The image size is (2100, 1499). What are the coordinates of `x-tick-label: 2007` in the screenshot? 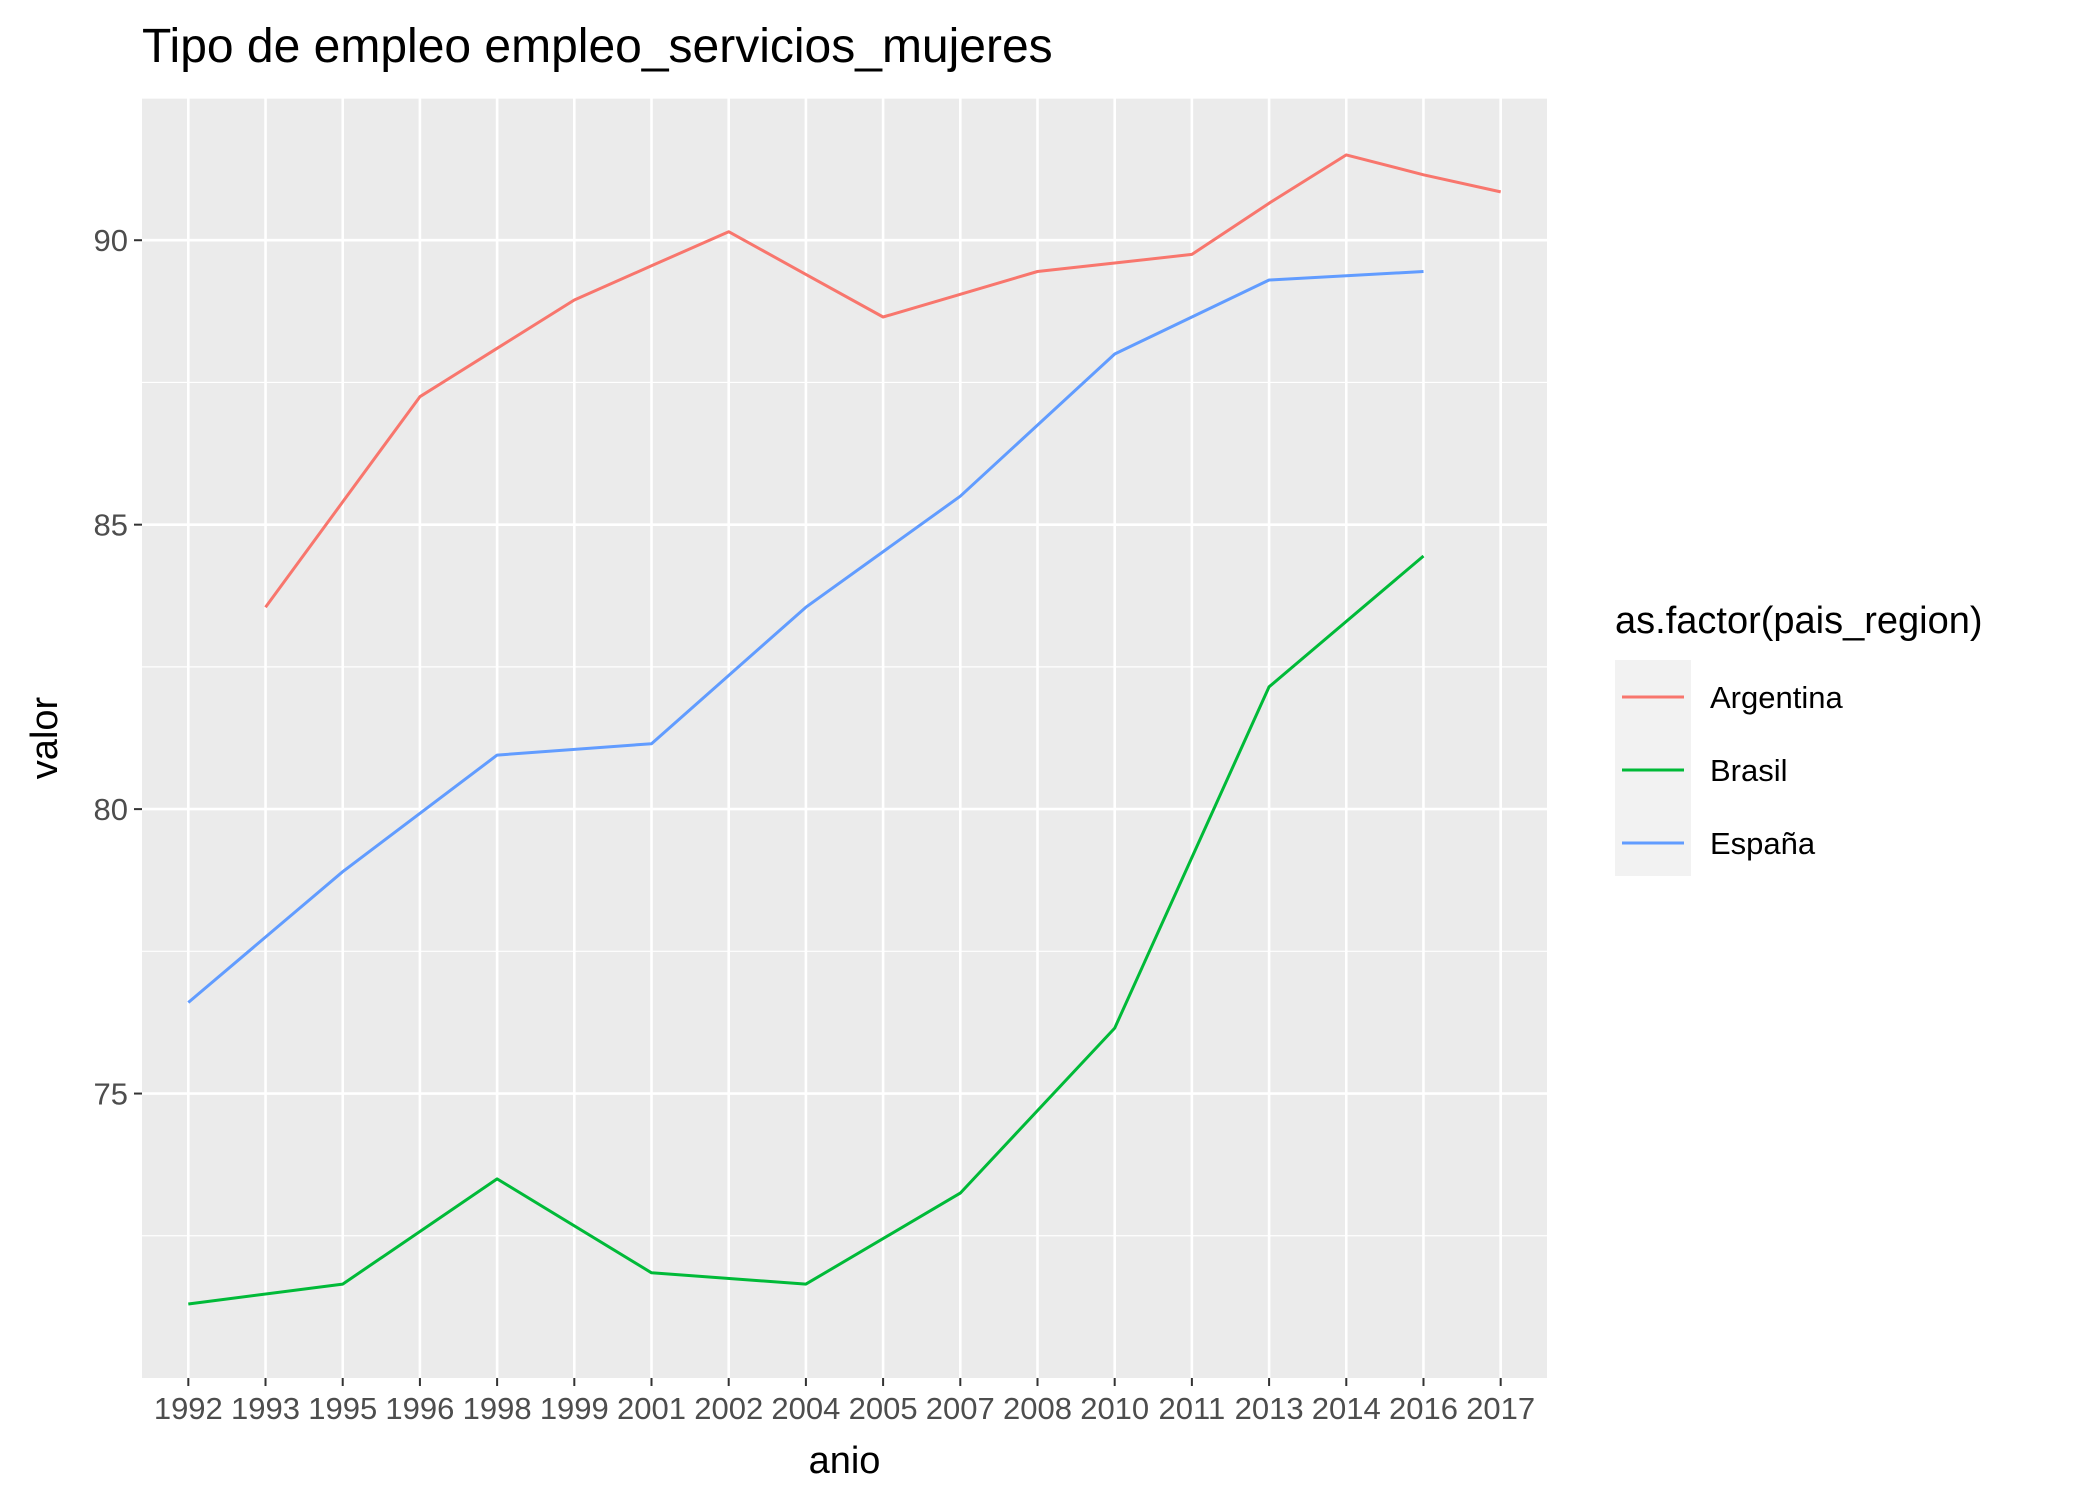 It's located at (960, 1408).